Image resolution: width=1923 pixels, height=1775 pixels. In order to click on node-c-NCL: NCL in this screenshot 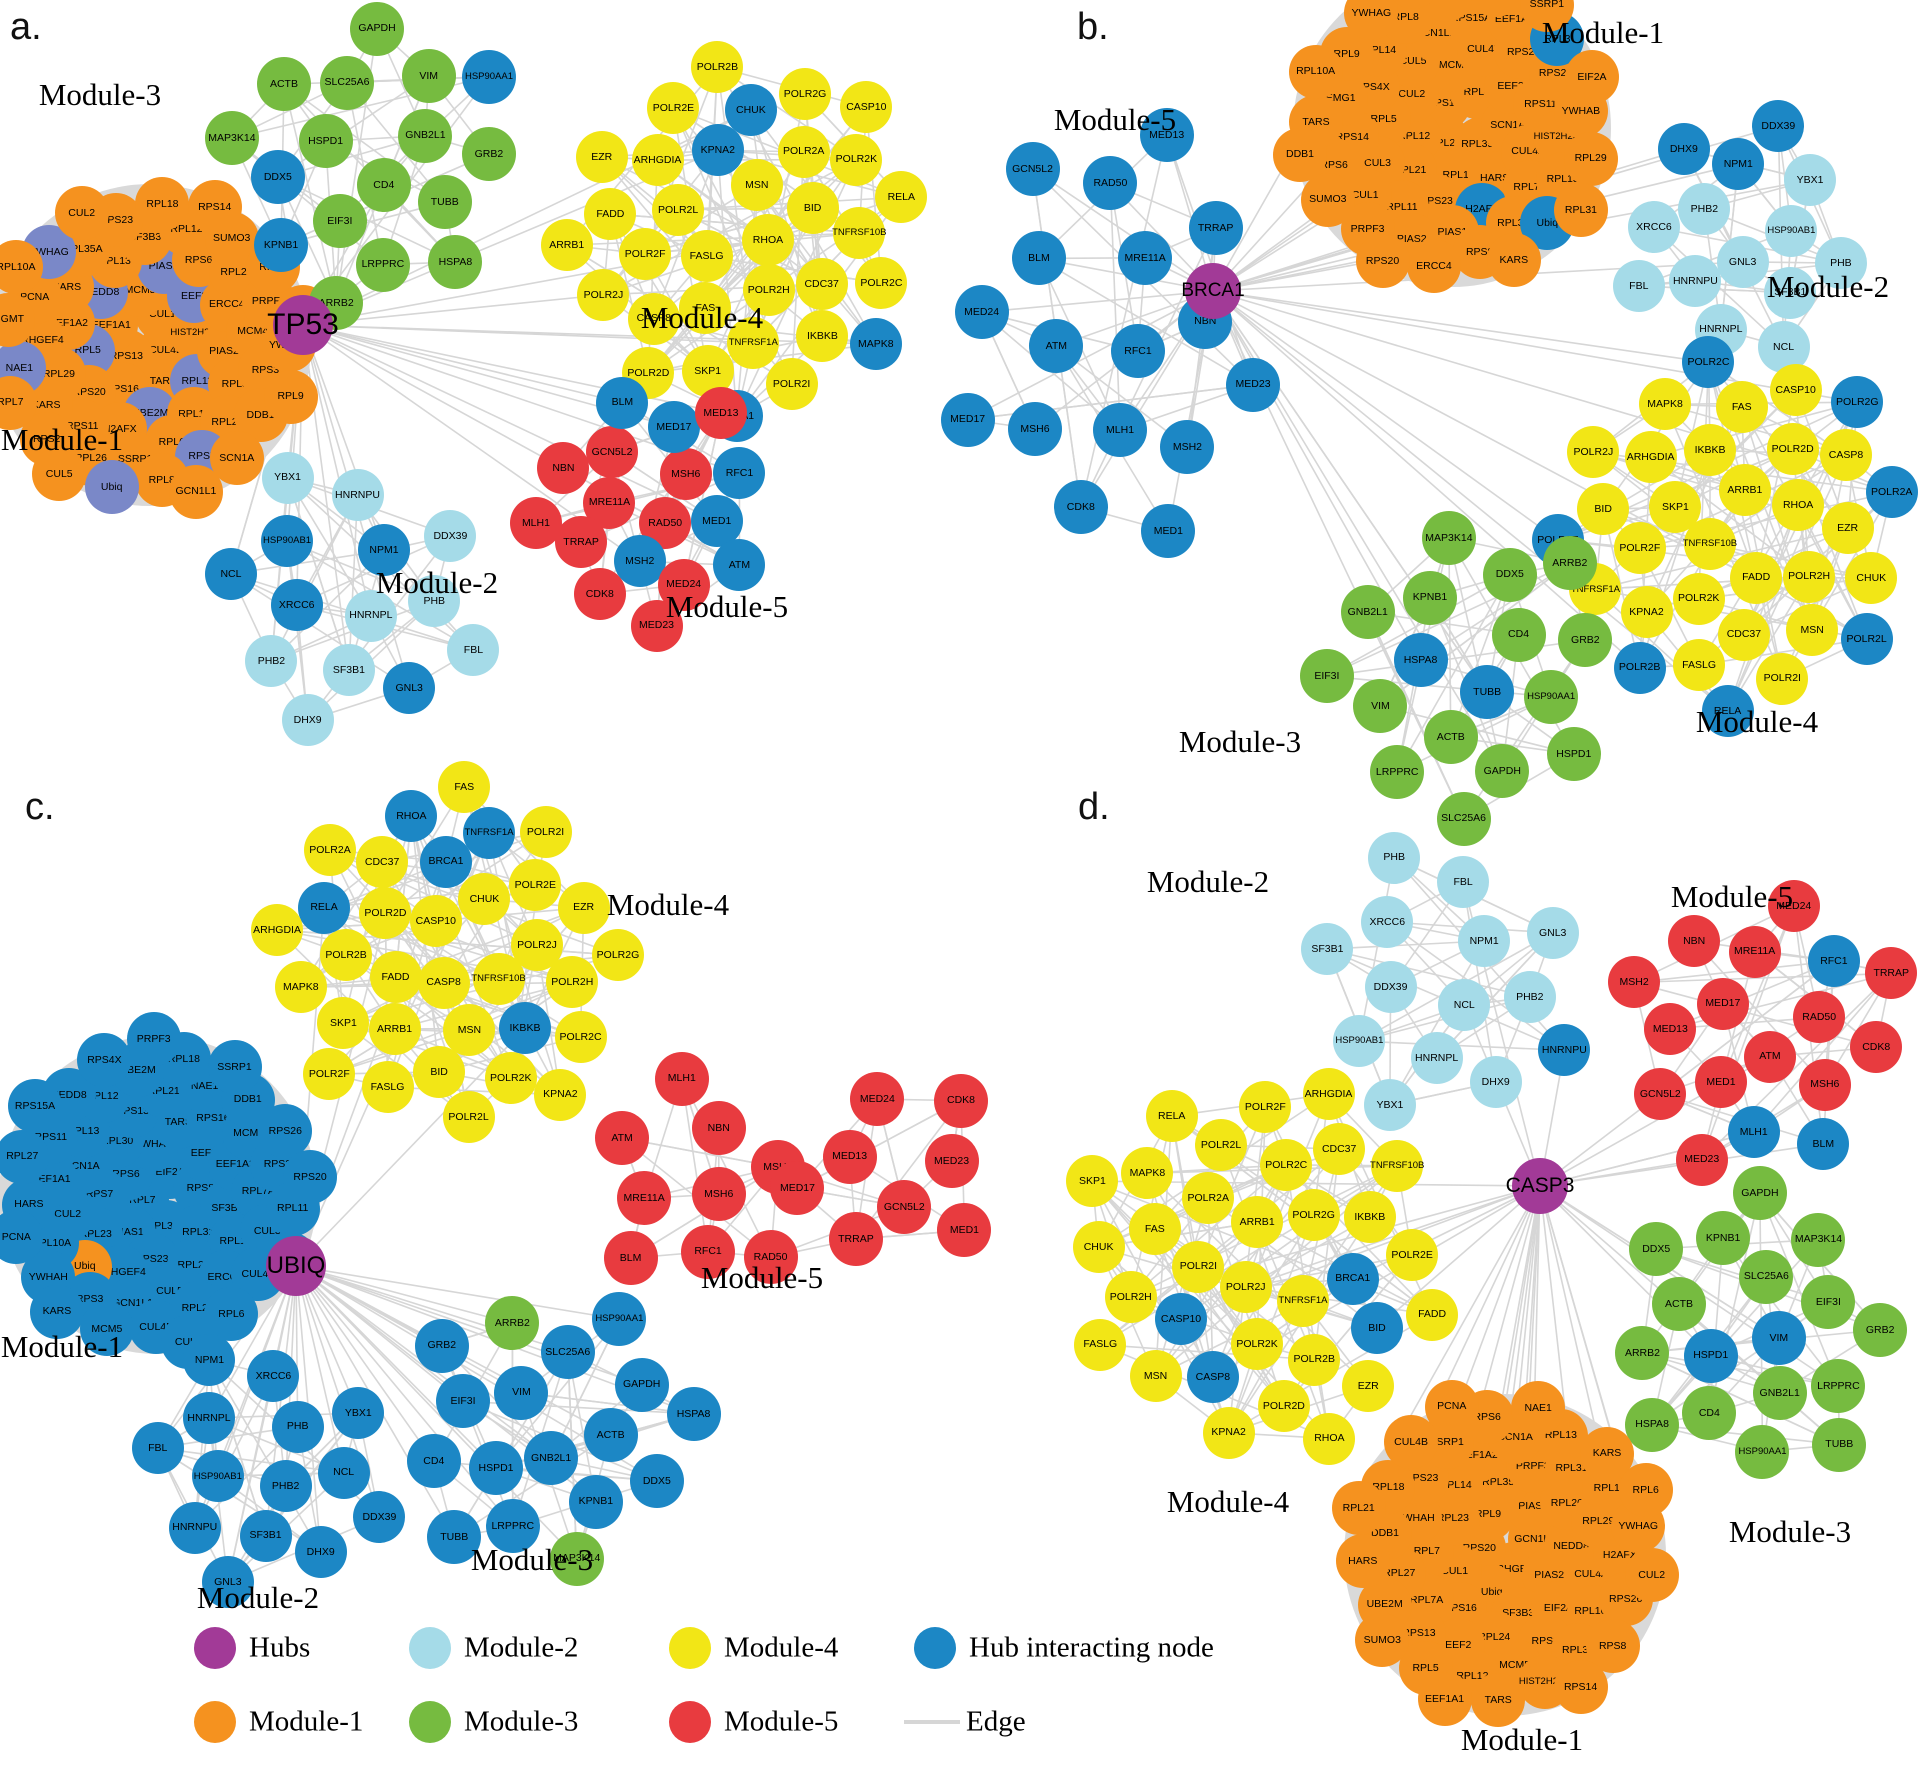, I will do `click(343, 1472)`.